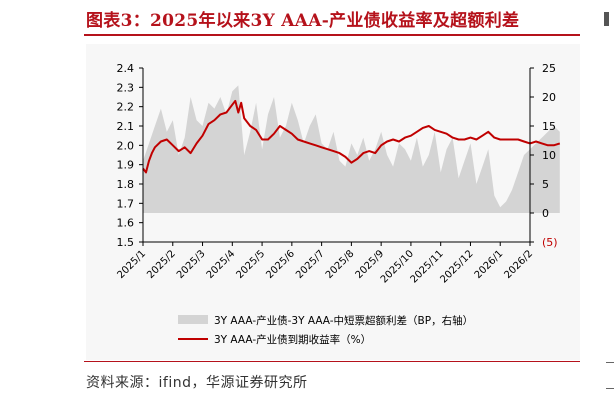 This screenshot has width=614, height=402. Describe the element at coordinates (126, 126) in the screenshot. I see `y-left-tick-label: 2.1` at that location.